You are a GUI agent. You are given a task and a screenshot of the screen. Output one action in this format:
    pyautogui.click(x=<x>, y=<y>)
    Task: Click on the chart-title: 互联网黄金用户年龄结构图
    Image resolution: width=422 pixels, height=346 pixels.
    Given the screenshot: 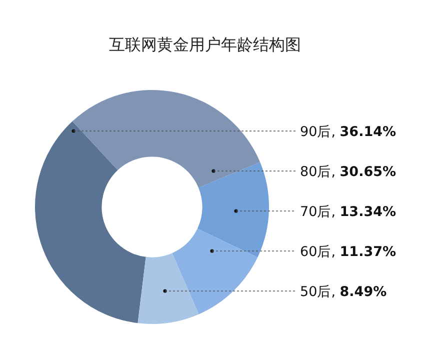 What is the action you would take?
    pyautogui.click(x=205, y=44)
    